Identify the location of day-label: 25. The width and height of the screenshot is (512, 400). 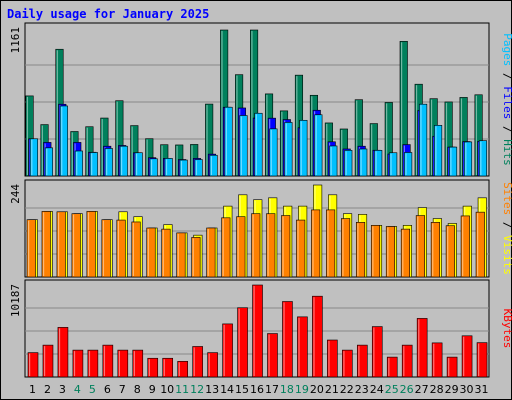
(392, 389).